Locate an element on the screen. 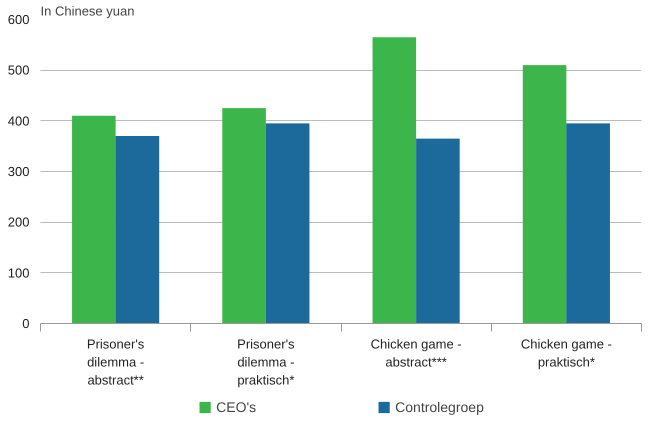 This screenshot has height=428, width=651. y-tick-label: 0 is located at coordinates (26, 323).